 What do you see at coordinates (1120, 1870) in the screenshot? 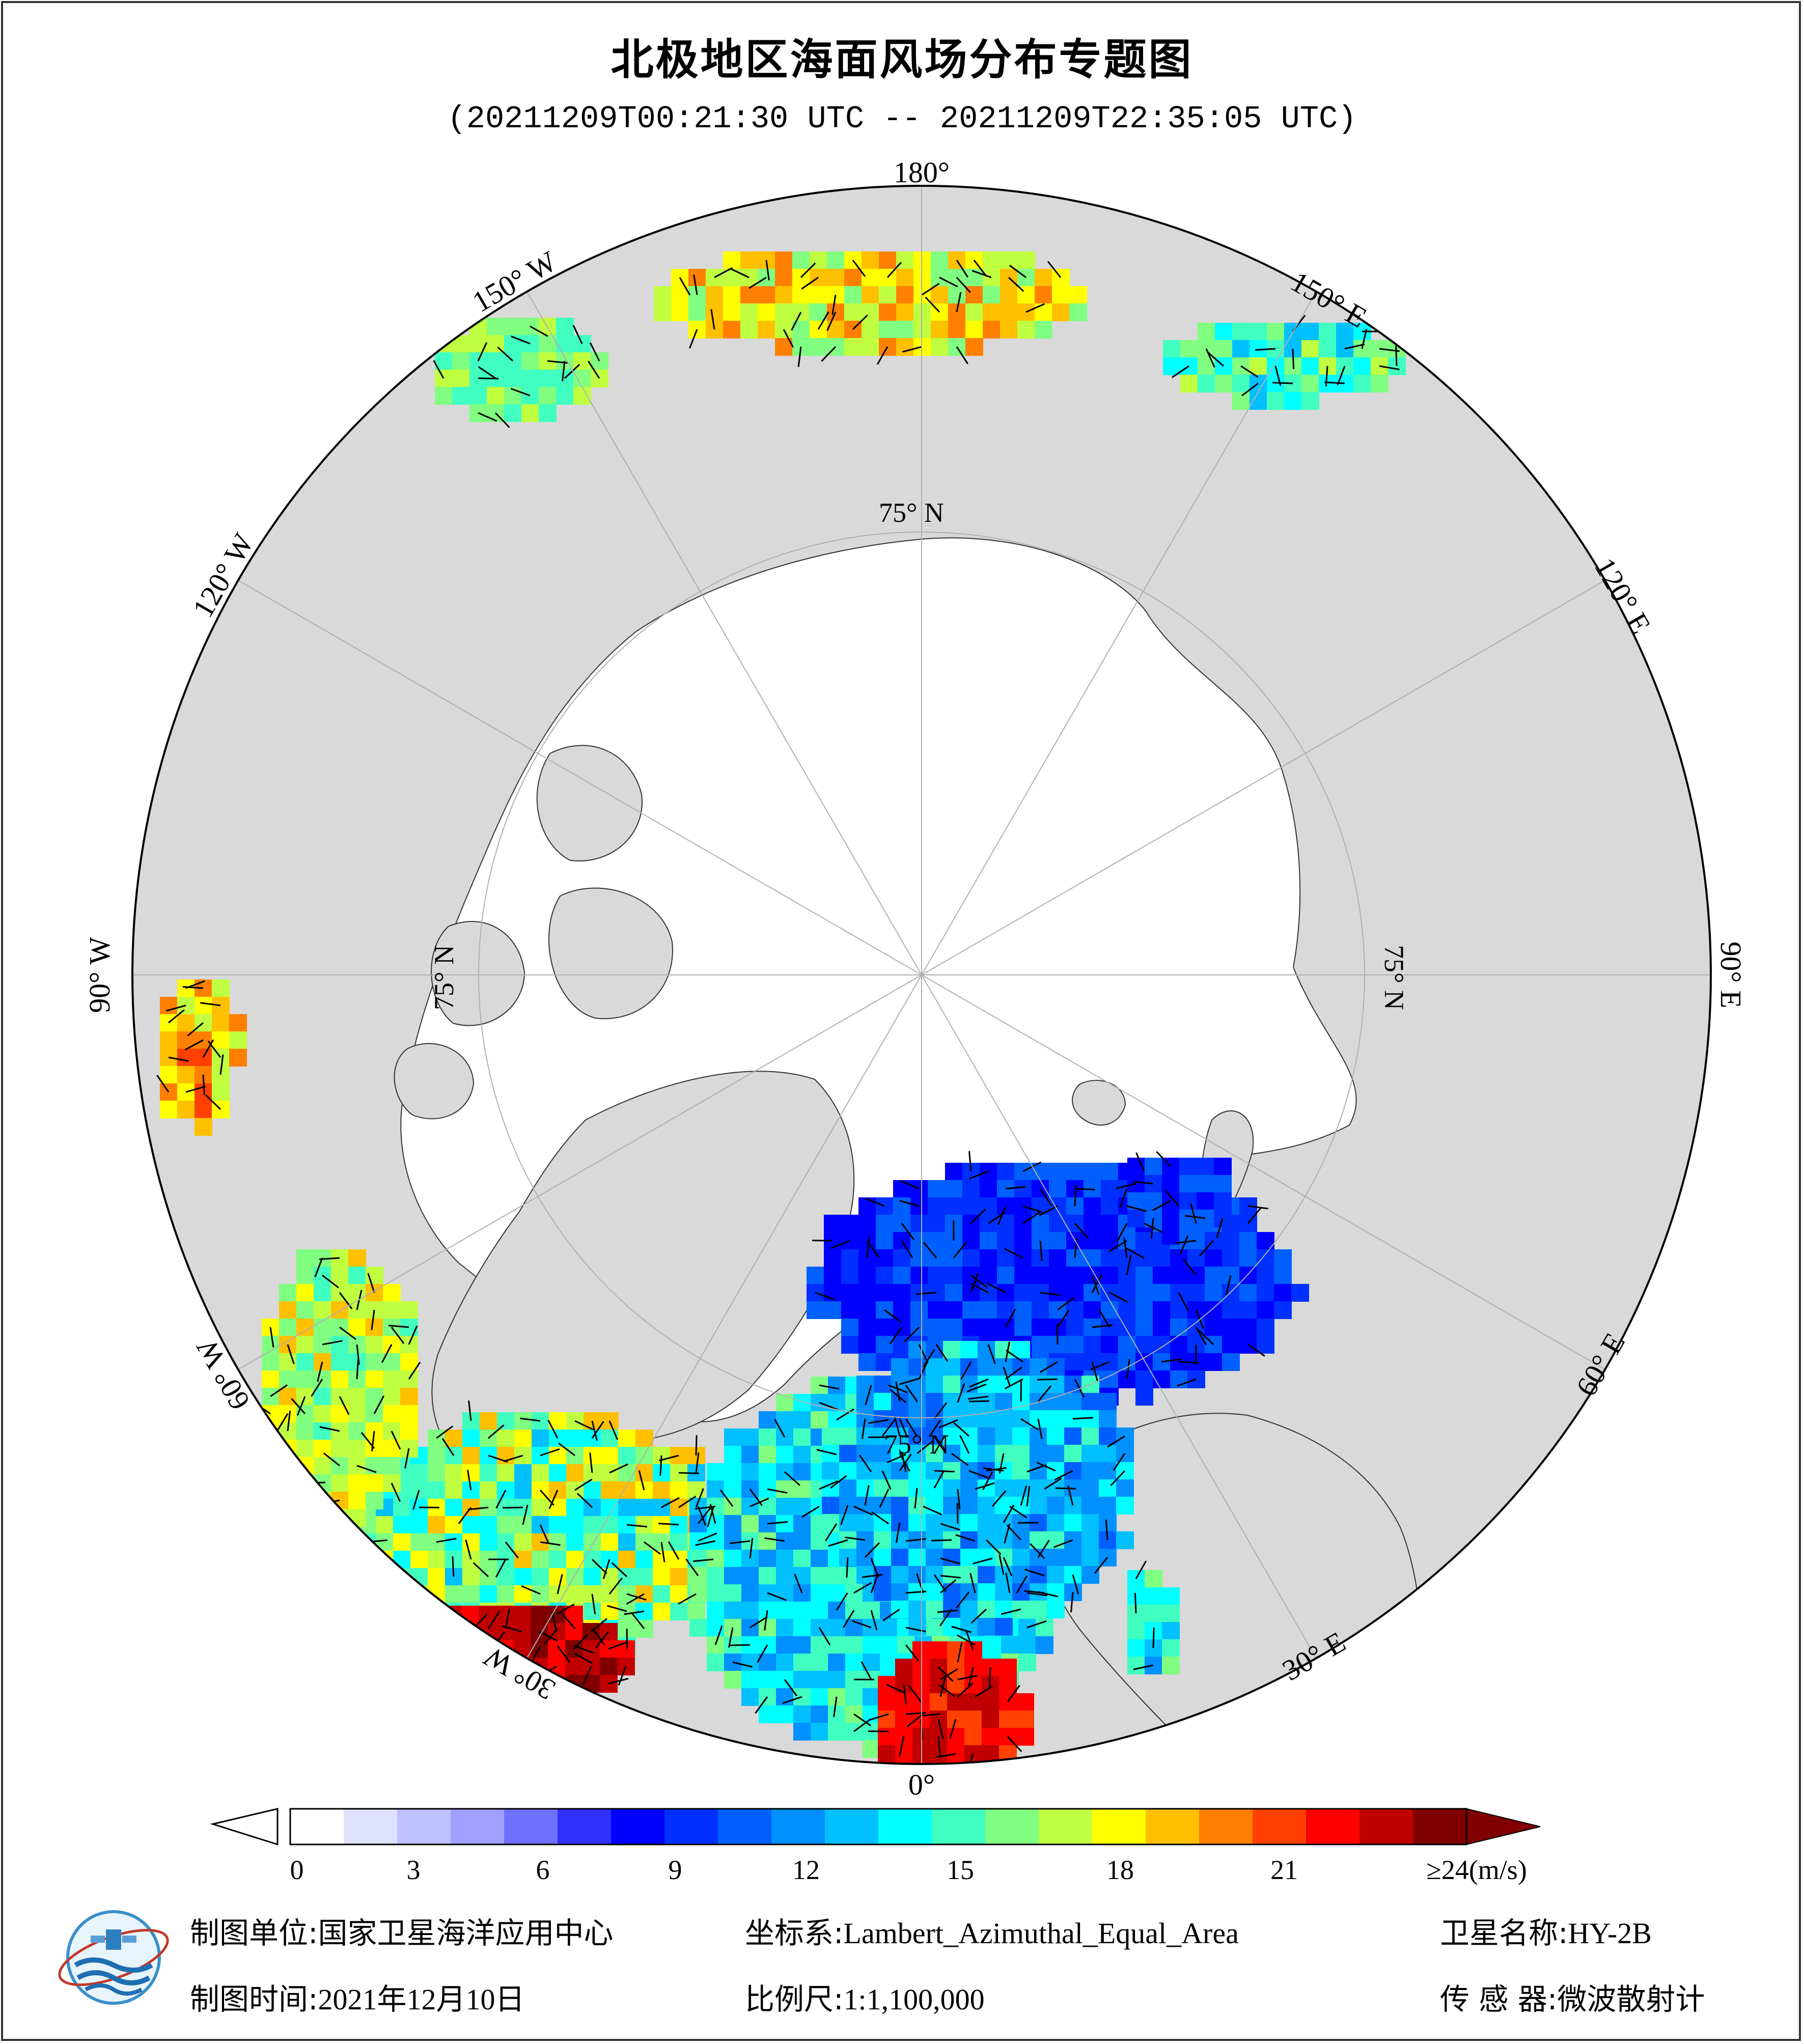
I see `cb-tick-18: 18` at bounding box center [1120, 1870].